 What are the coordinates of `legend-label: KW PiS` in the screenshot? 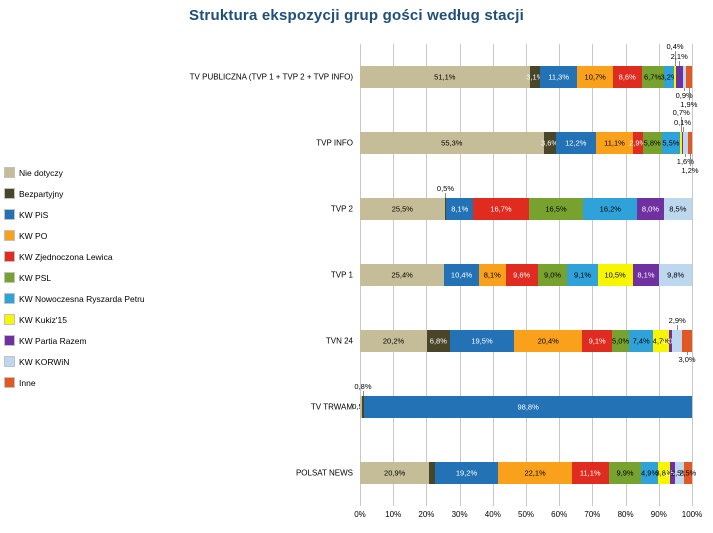 It's located at (34, 214).